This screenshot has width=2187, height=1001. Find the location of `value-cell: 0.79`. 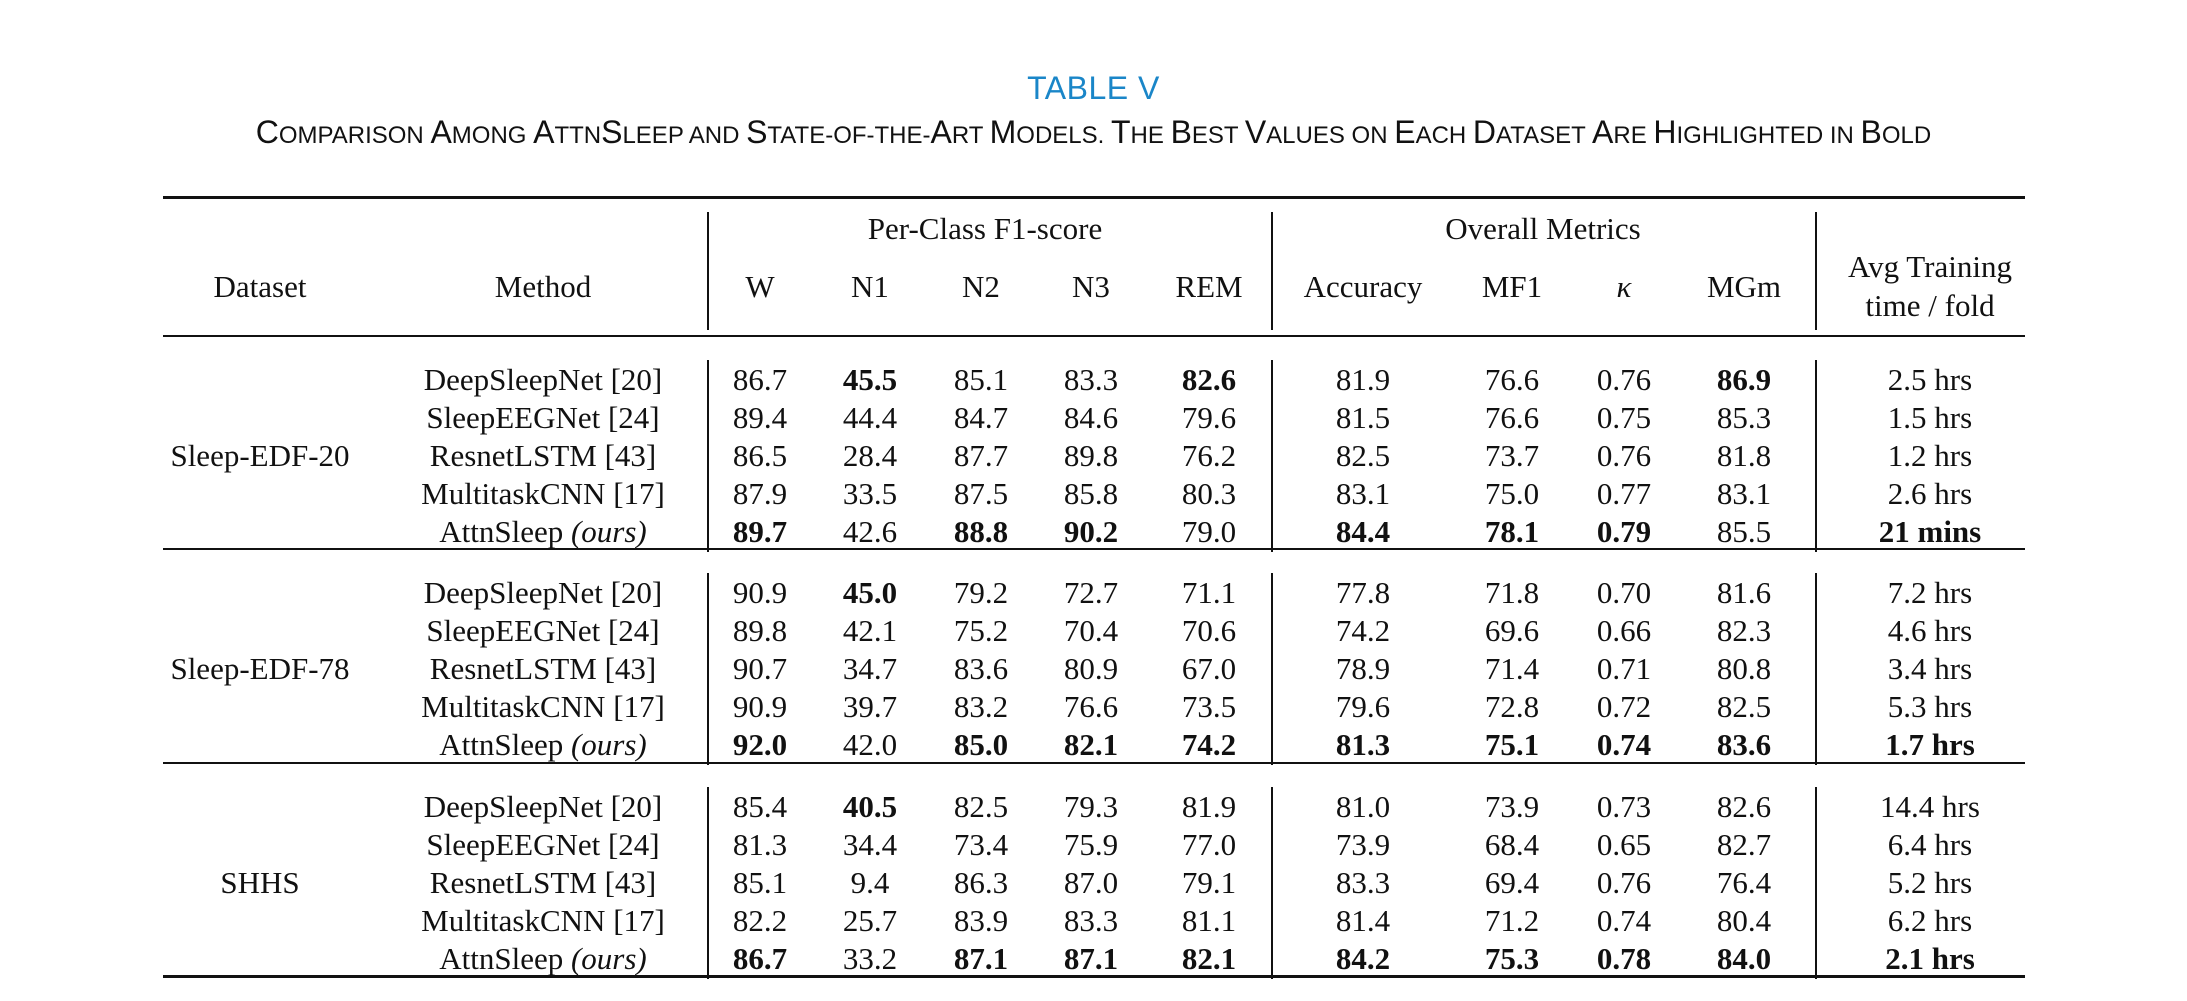

value-cell: 0.79 is located at coordinates (1624, 531).